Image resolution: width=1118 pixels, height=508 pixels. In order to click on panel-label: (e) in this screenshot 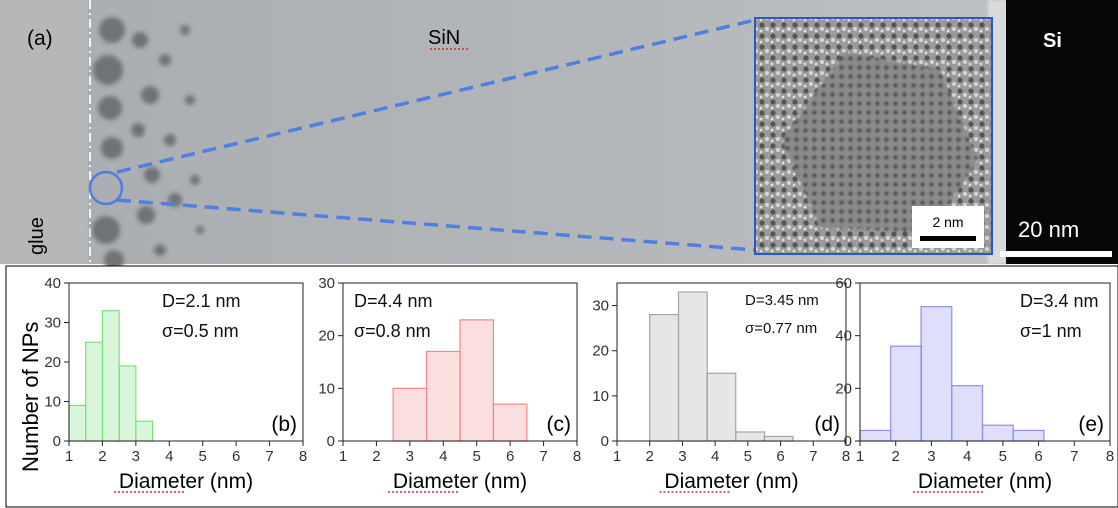, I will do `click(1091, 424)`.